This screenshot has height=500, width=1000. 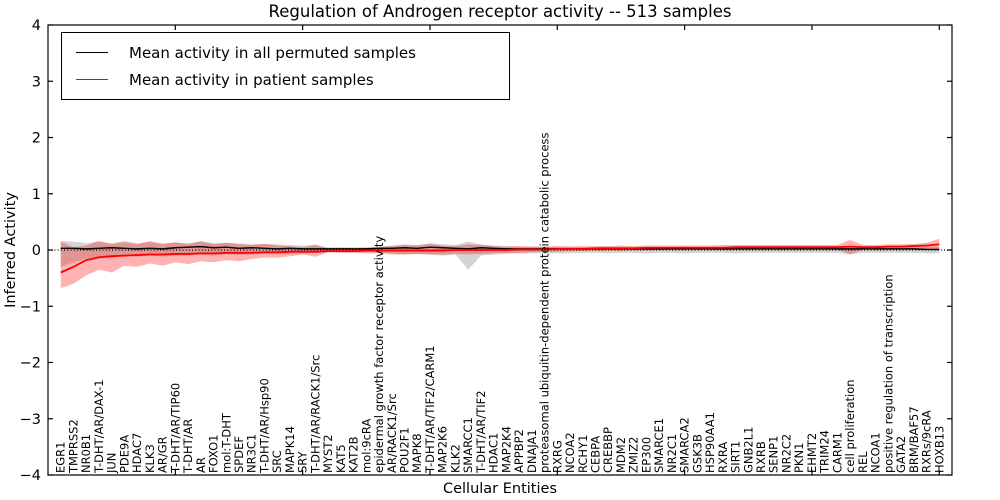 What do you see at coordinates (812, 453) in the screenshot?
I see `x-category-label: EHMT2` at bounding box center [812, 453].